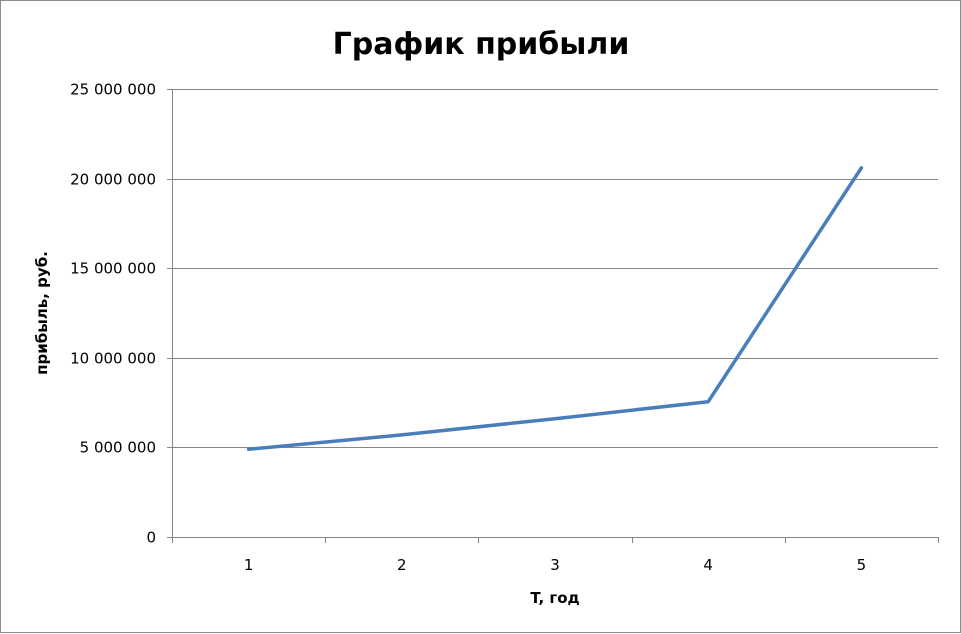 This screenshot has width=961, height=634. I want to click on x-tick-labels: 1 2 3 4 5, so click(555, 565).